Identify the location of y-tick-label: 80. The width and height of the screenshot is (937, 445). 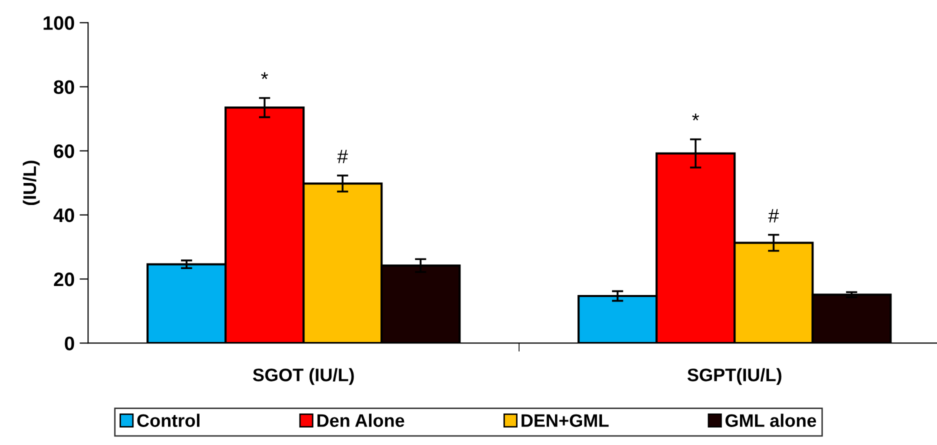
(64, 87).